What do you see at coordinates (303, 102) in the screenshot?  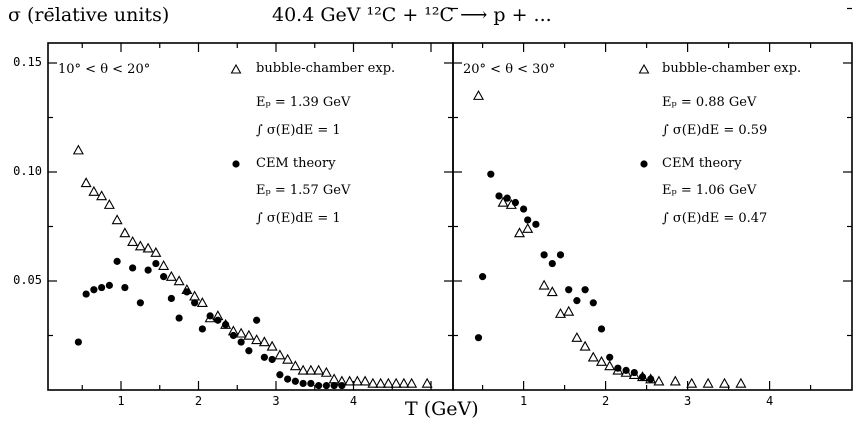 I see `legend-exp-energy: Eₚ = 1.39 GeV` at bounding box center [303, 102].